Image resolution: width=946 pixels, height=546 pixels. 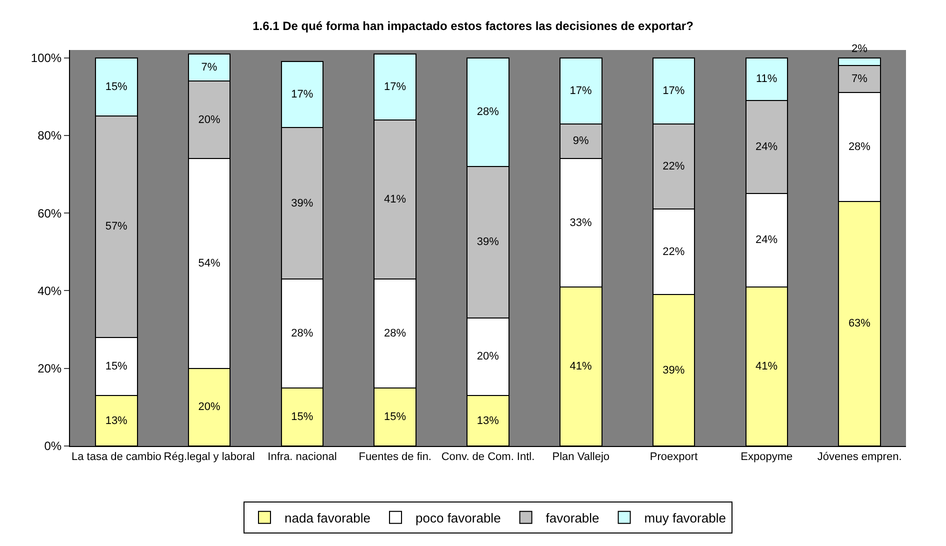 I want to click on x-tick-label: Rég.legal y laboral, so click(x=209, y=457).